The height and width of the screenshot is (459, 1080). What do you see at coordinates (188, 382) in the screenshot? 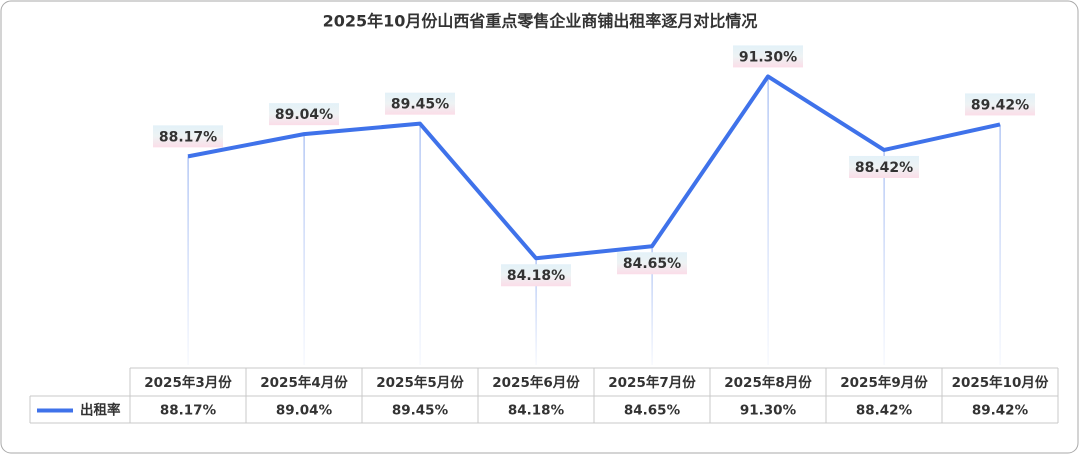
I see `x-tick-label: 2025年3月份` at bounding box center [188, 382].